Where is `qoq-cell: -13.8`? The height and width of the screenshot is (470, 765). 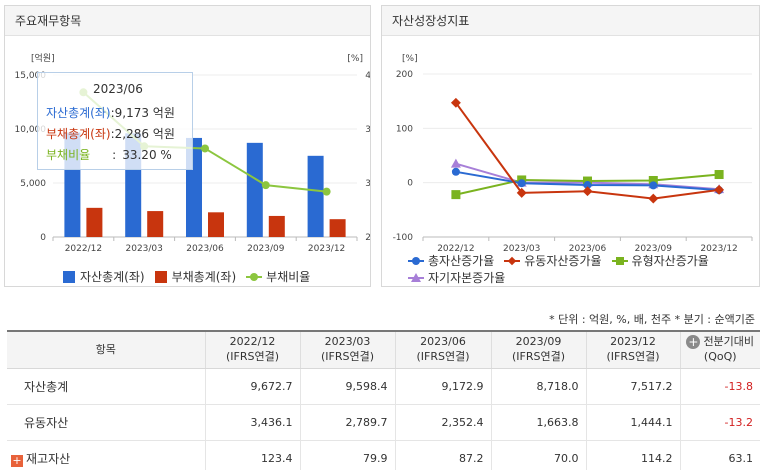 qoq-cell: -13.8 is located at coordinates (719, 386).